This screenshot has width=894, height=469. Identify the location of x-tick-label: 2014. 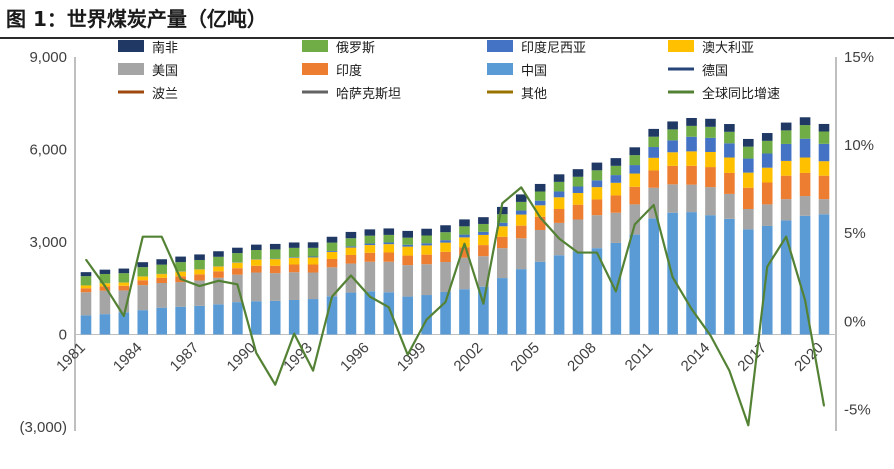
(696, 357).